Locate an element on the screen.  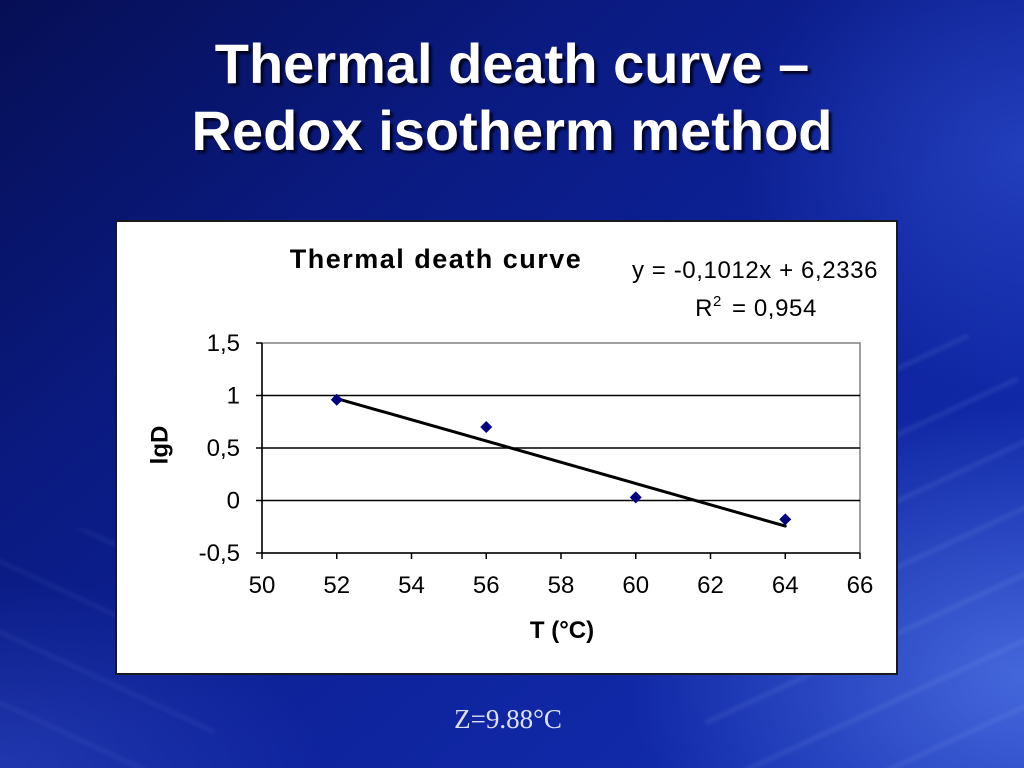
trendline is located at coordinates (561, 462).